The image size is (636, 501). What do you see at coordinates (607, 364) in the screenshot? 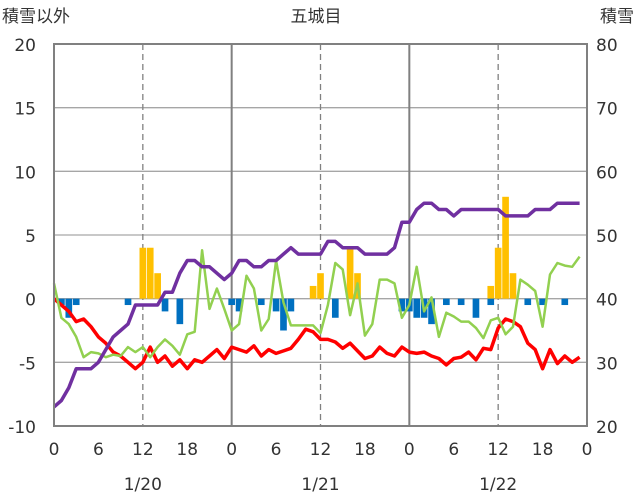
I see `y-right-tick-label: 30` at bounding box center [607, 364].